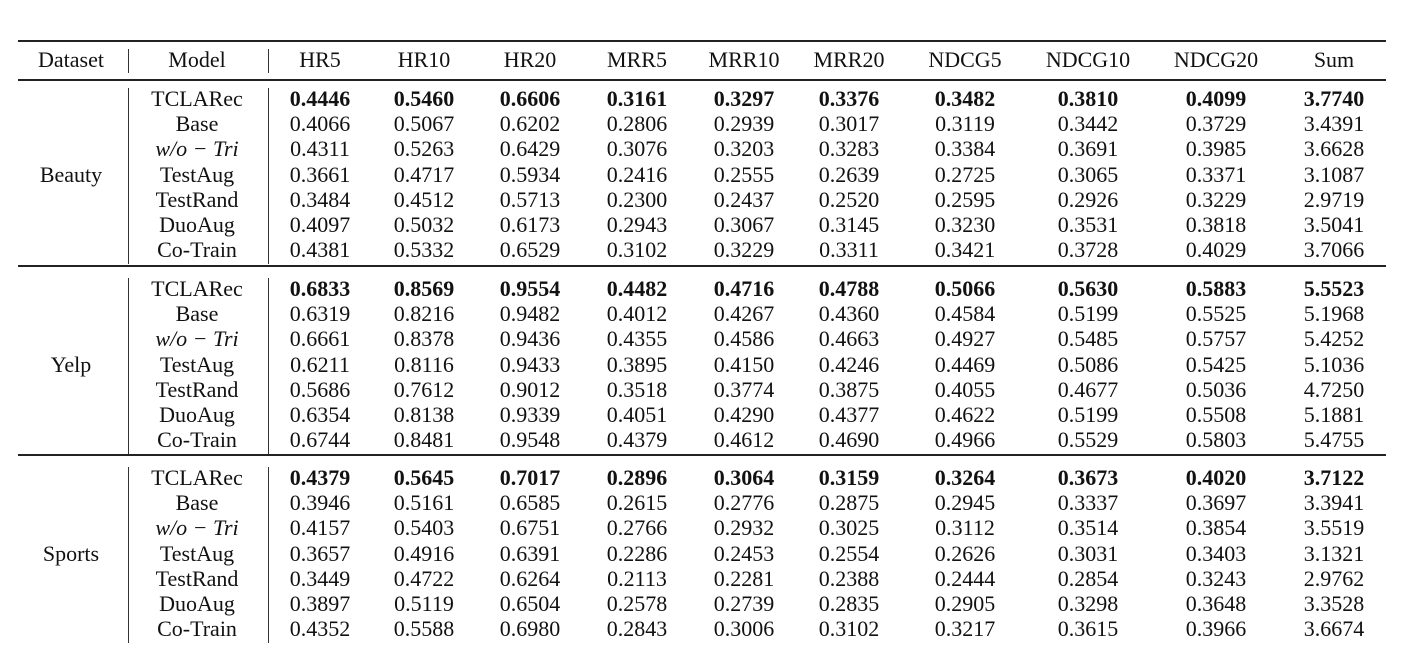  I want to click on metric-value: 0.5588, so click(424, 629).